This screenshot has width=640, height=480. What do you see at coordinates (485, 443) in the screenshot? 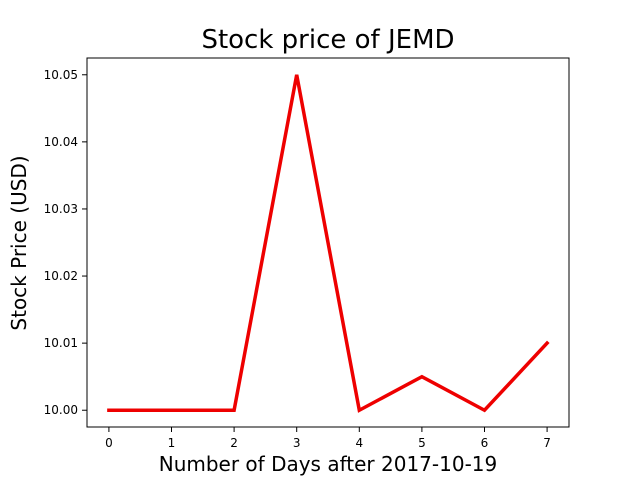
I see `x-tick-label: 6` at bounding box center [485, 443].